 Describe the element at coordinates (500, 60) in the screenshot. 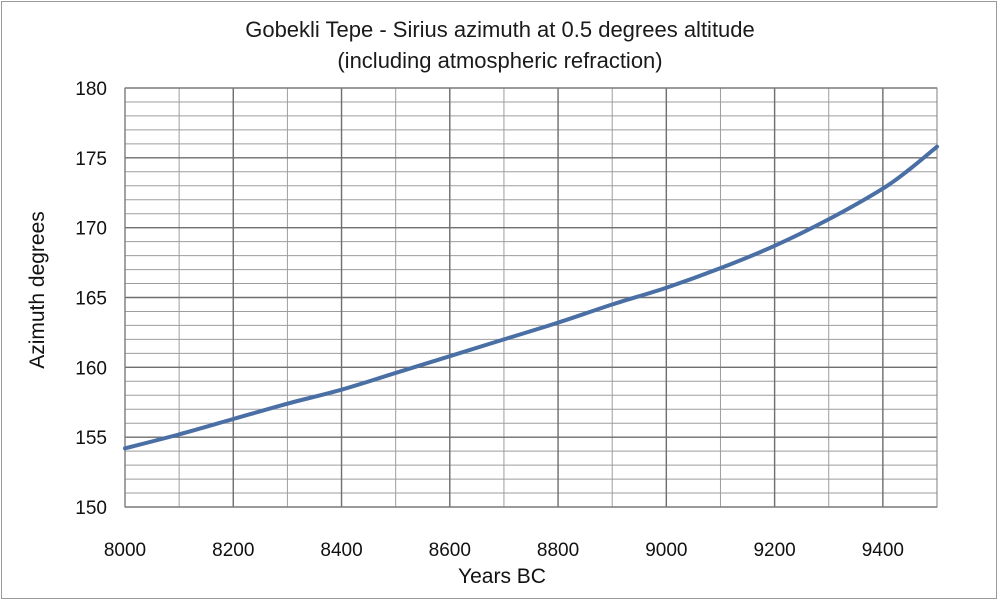

I see `chart-subtitle: (including atmospheric refraction)` at that location.